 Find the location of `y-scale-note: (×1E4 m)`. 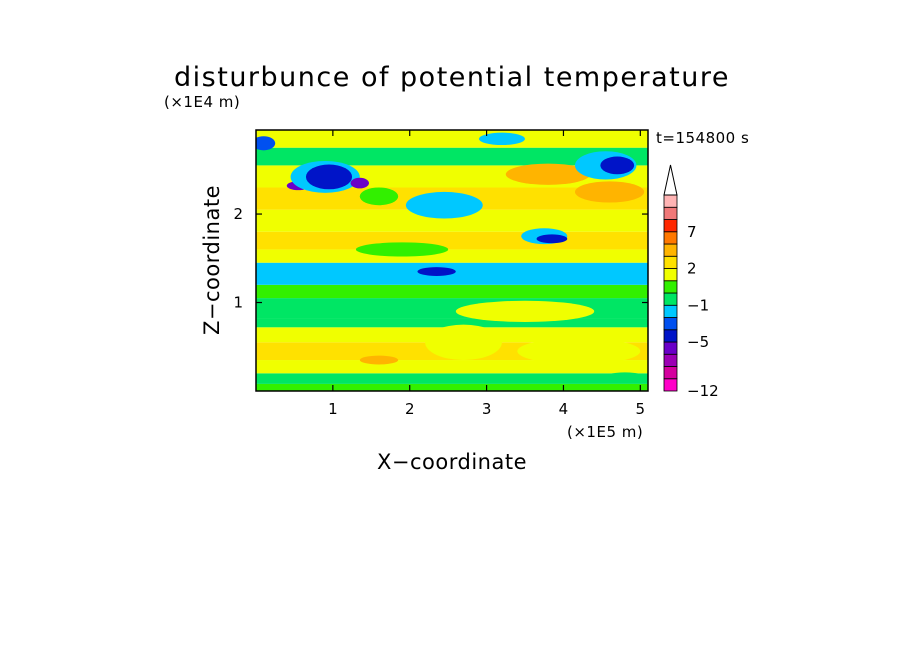

y-scale-note: (×1E4 m) is located at coordinates (202, 102).